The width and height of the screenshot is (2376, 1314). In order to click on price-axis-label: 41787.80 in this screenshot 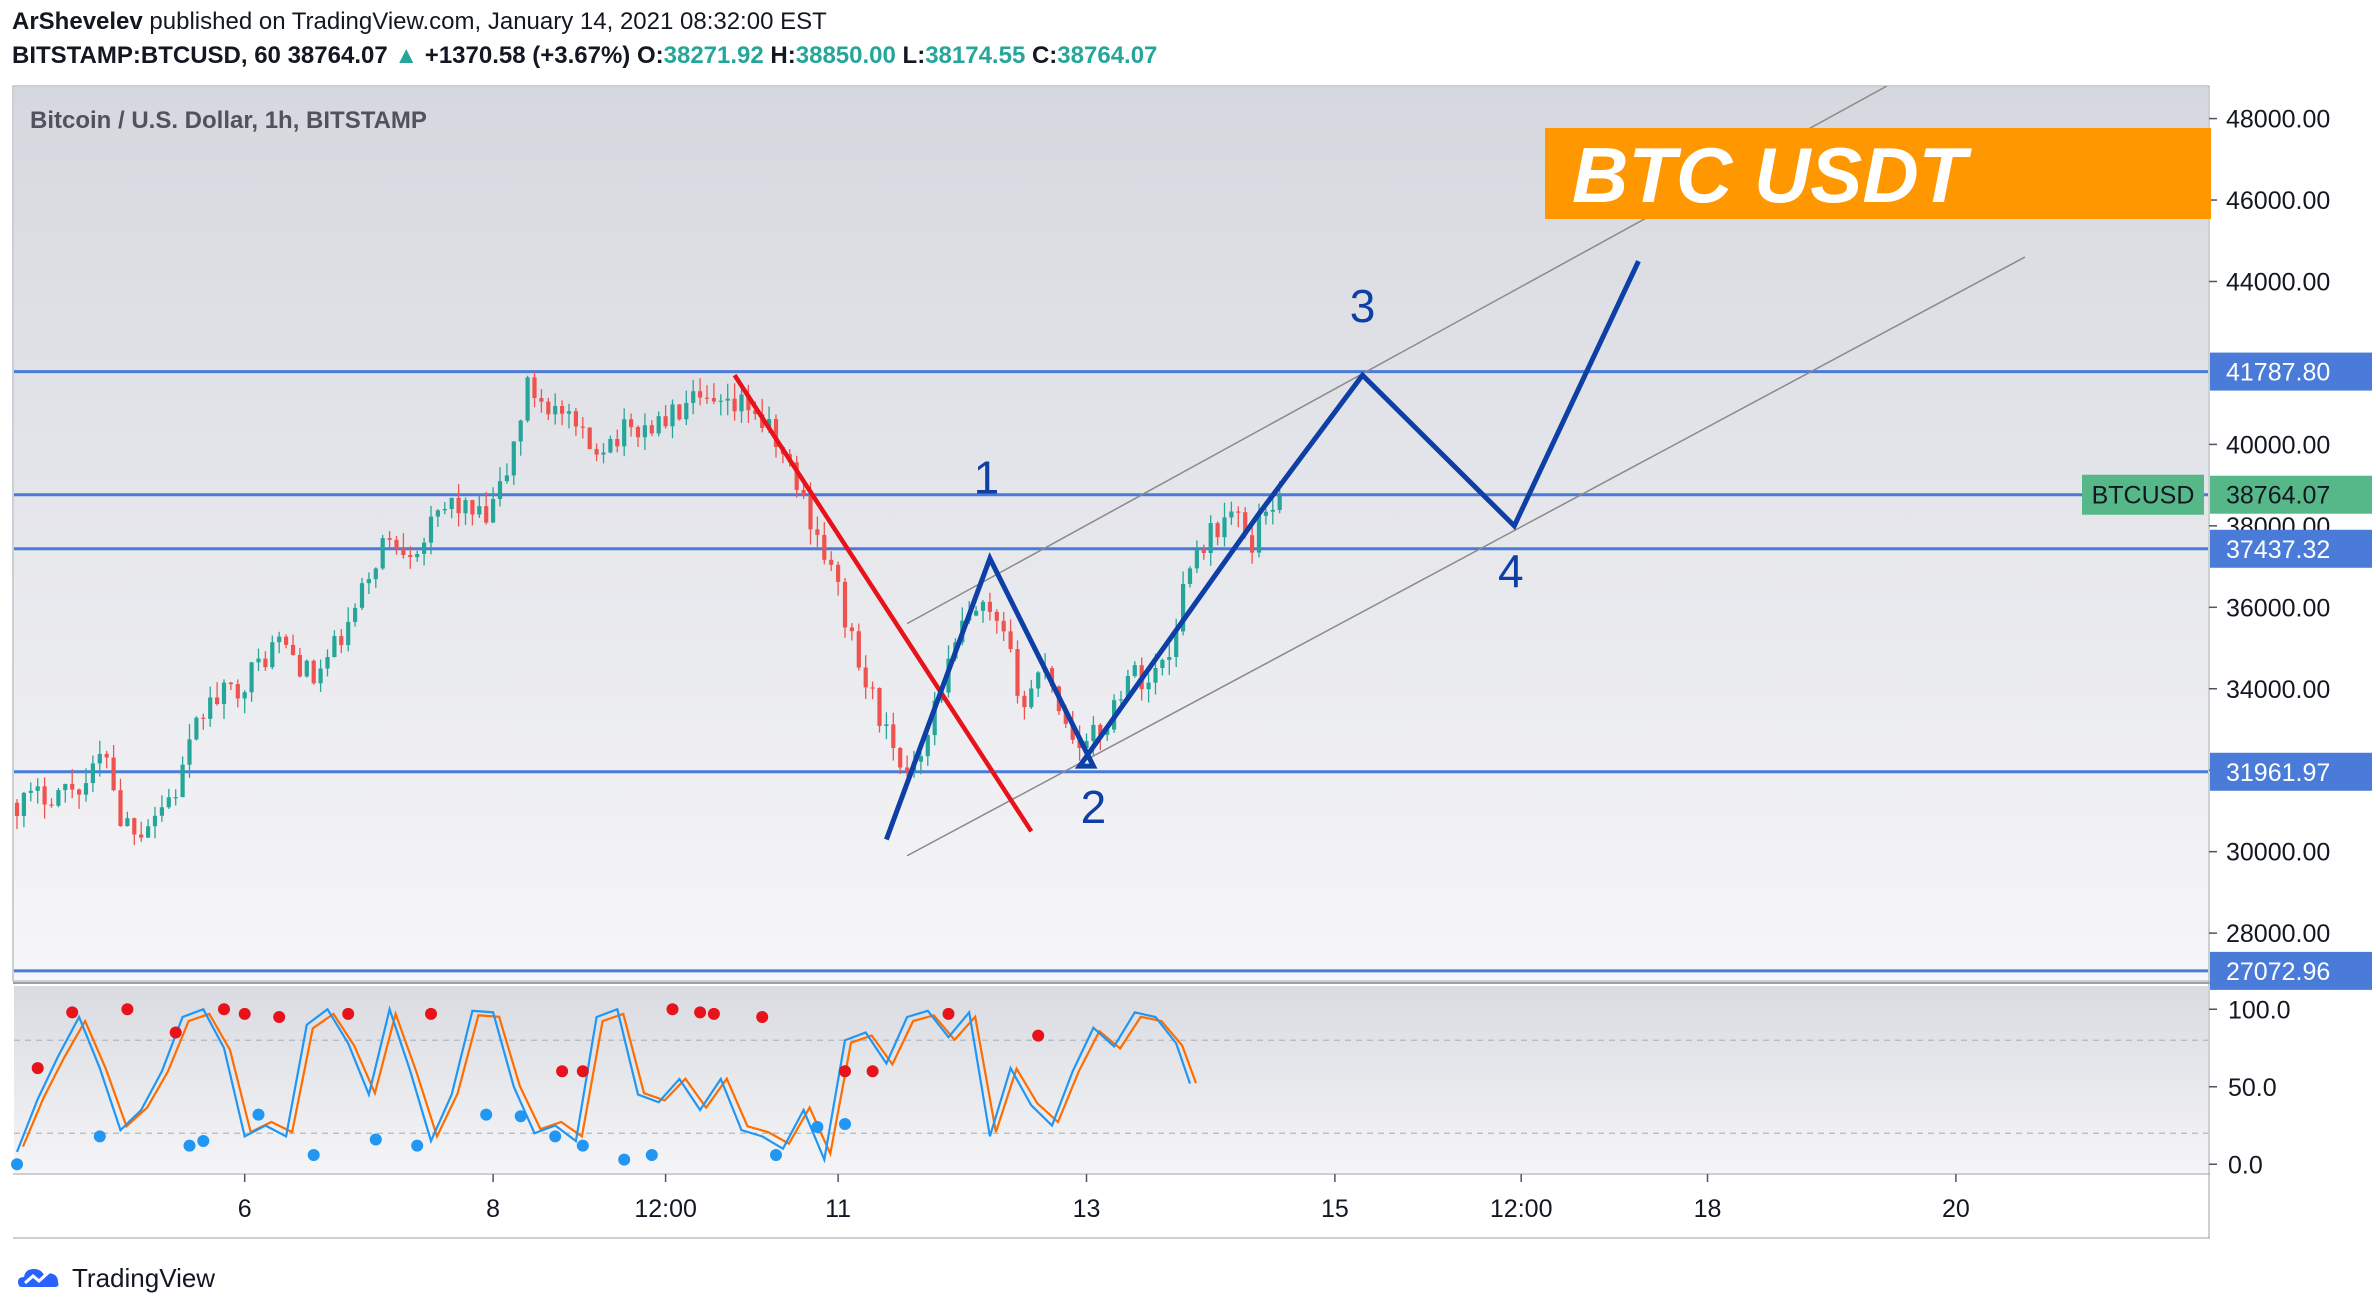, I will do `click(2278, 373)`.